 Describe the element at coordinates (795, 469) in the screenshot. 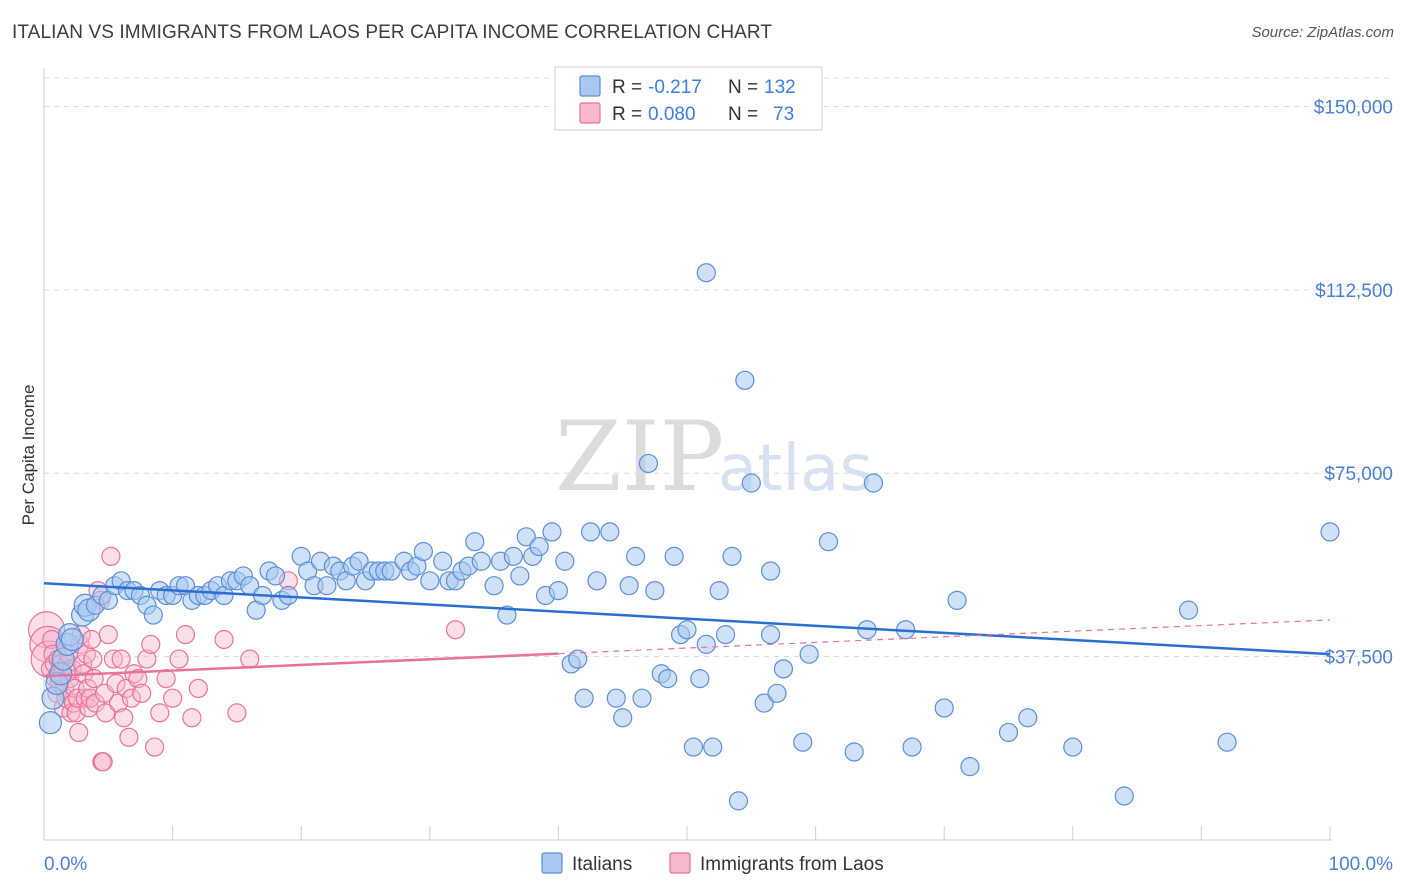

I see `watermark-atlas: atlas` at that location.